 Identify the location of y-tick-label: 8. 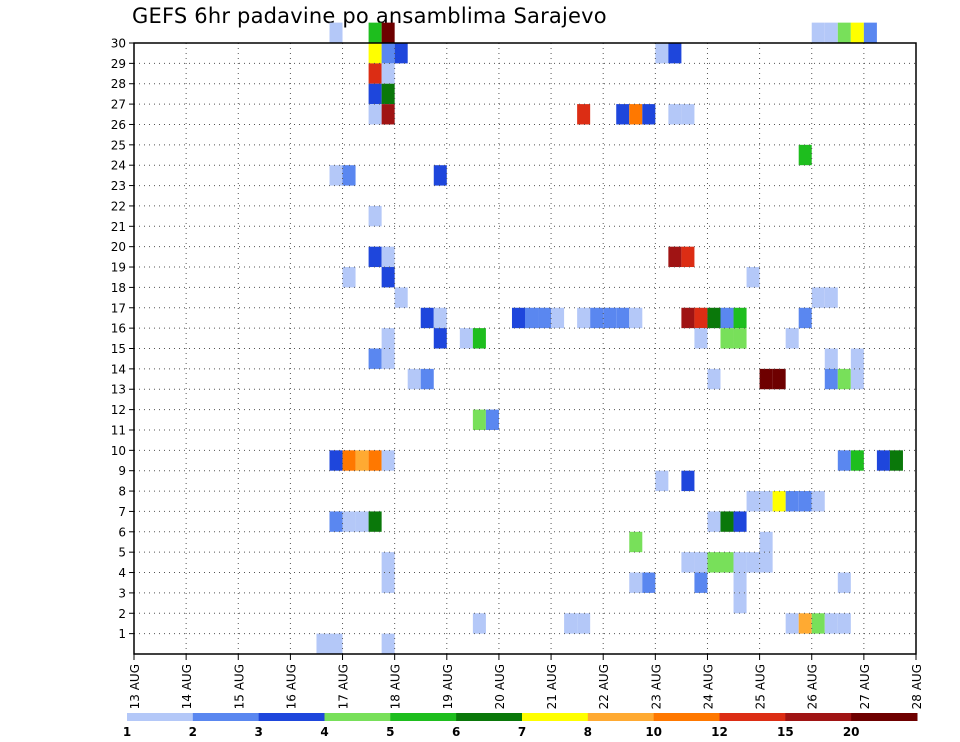
(122, 492).